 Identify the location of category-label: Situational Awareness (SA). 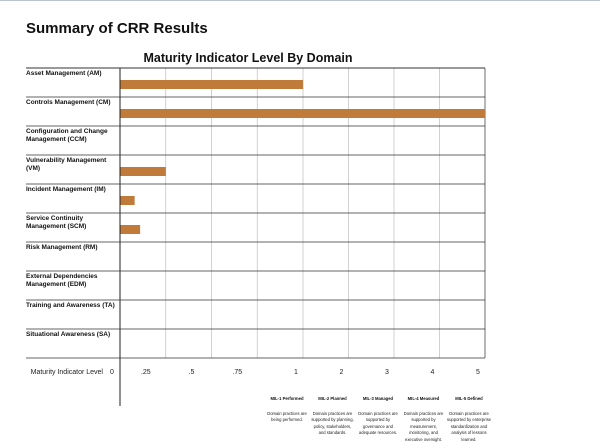
(68, 334).